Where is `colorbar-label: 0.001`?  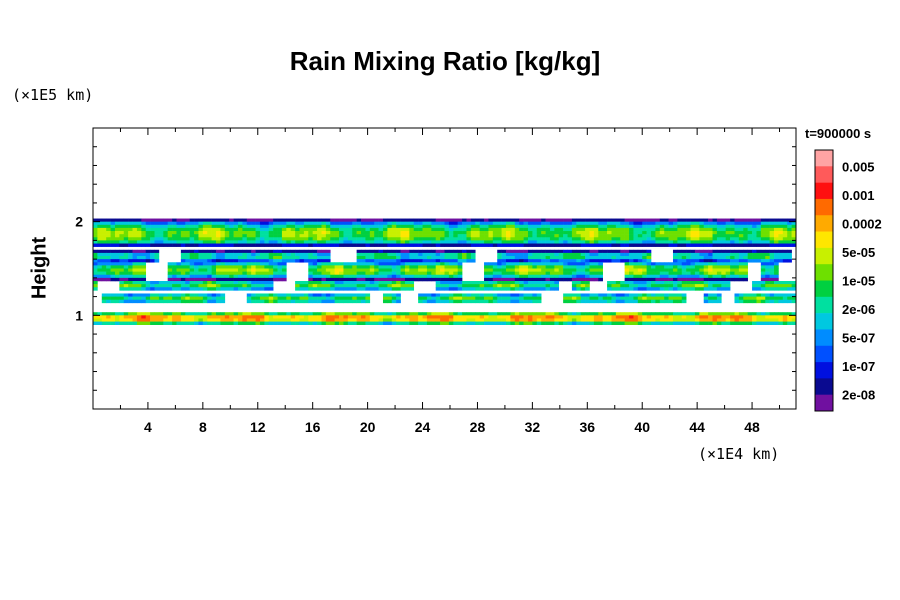 colorbar-label: 0.001 is located at coordinates (858, 195).